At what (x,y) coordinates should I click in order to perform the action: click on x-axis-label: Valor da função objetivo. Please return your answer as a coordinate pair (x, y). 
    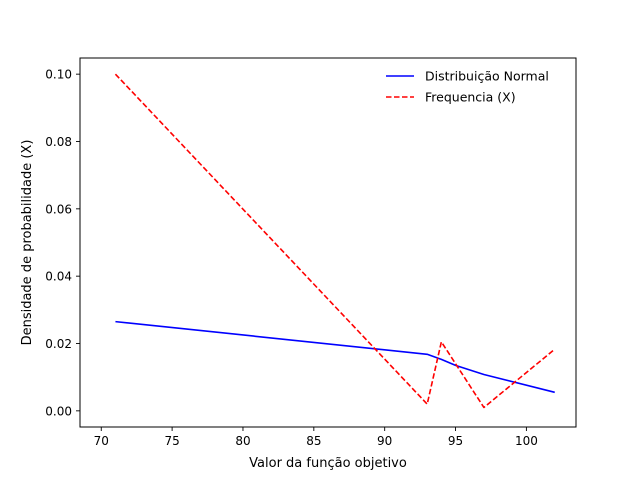
    Looking at the image, I should click on (328, 463).